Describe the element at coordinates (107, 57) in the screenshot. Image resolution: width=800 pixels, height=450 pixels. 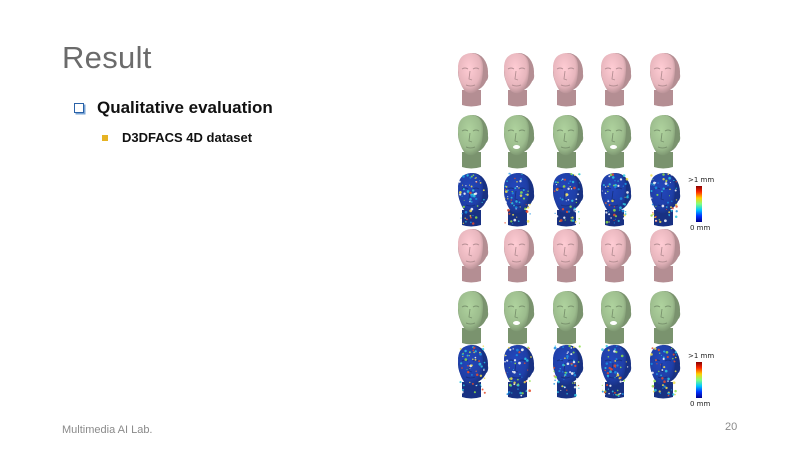
I see `slide-title: Result` at that location.